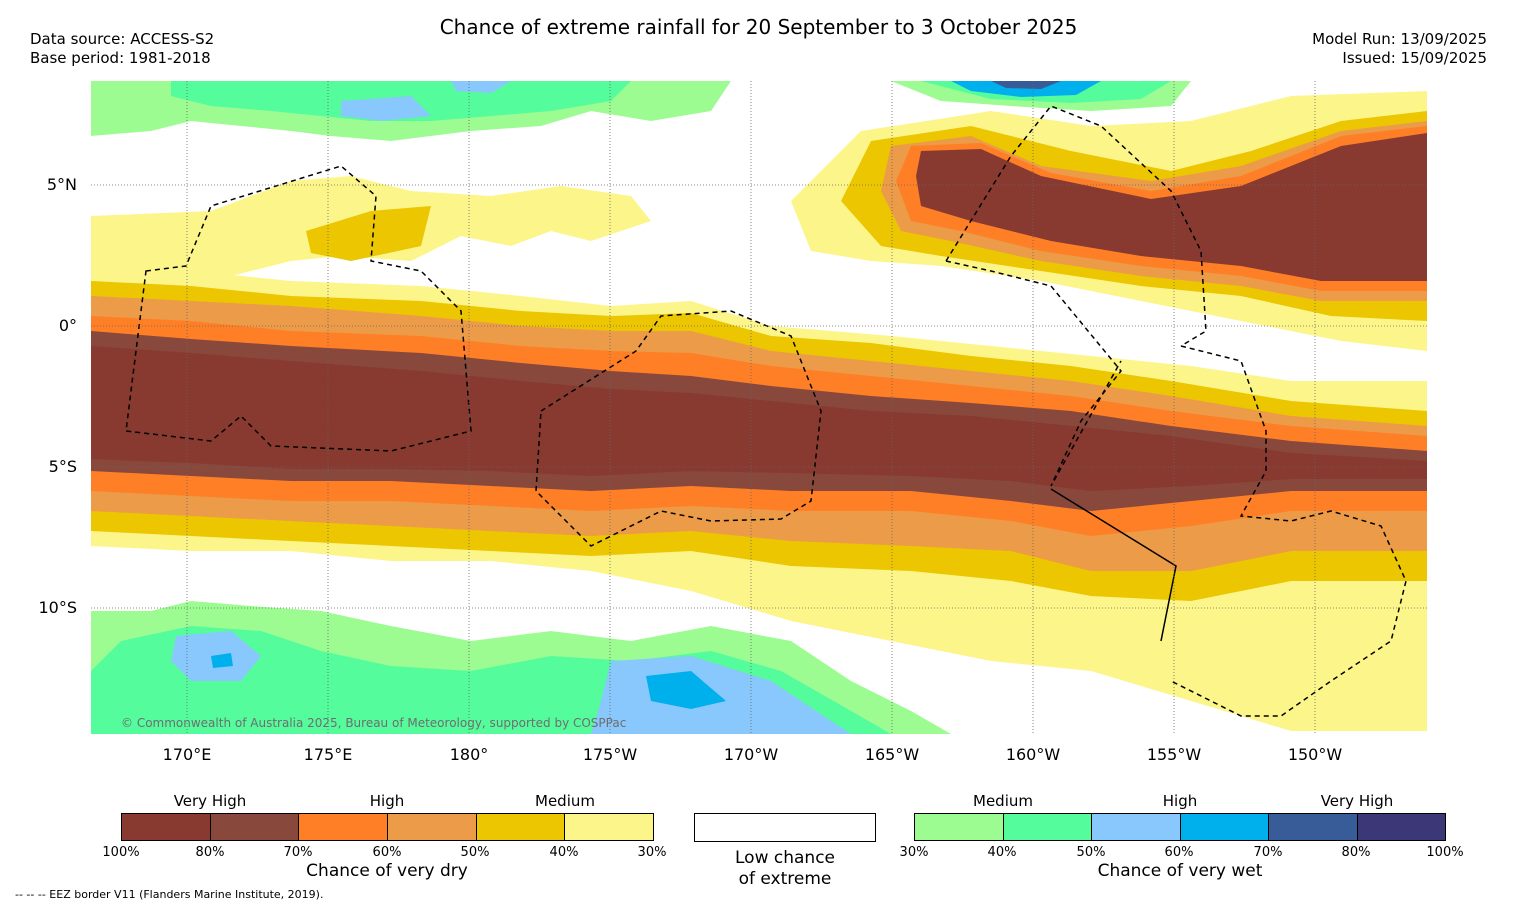 This screenshot has height=908, width=1517. I want to click on lon-label-155w: 155°W, so click(1174, 754).